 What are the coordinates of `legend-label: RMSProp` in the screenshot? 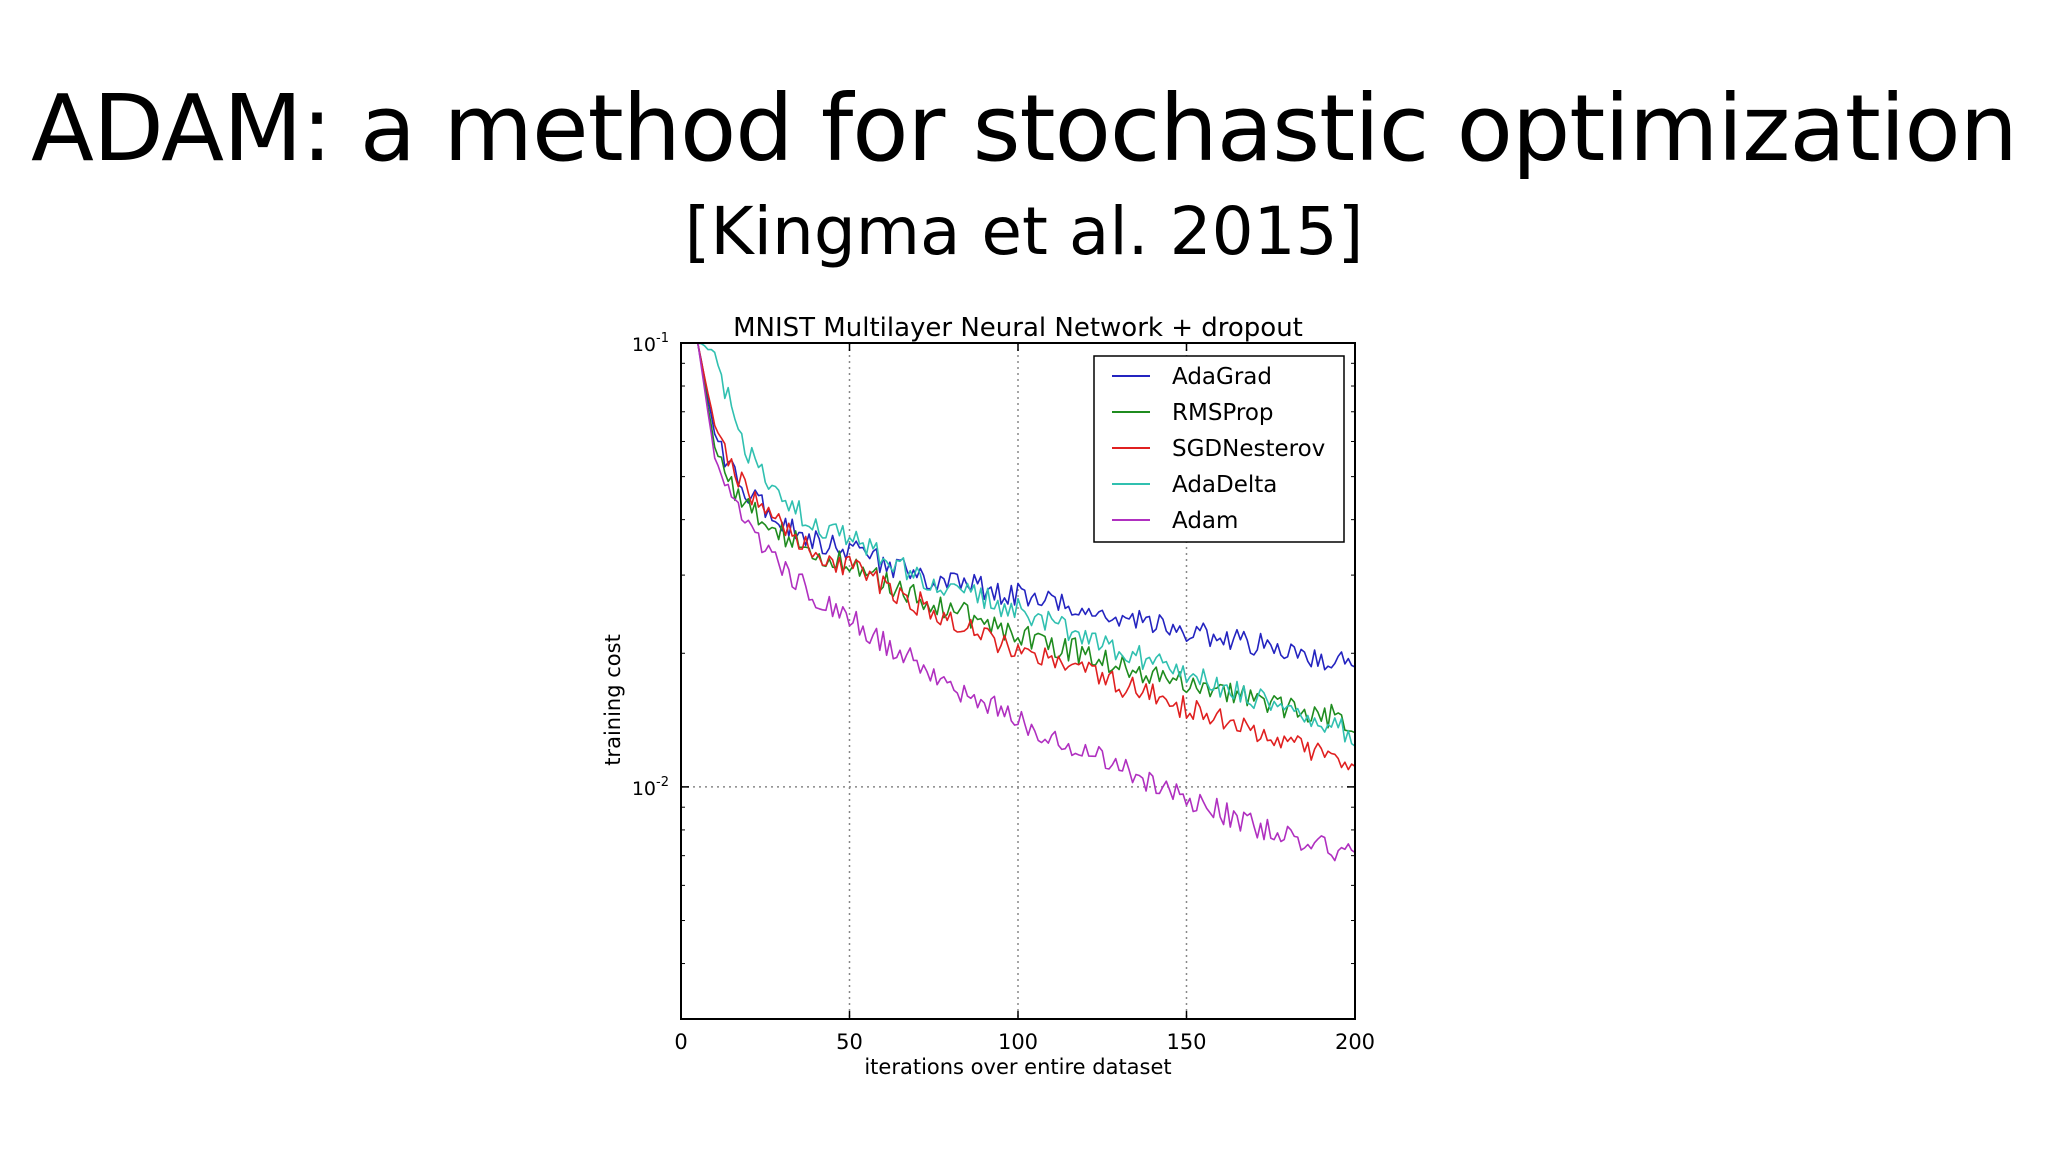 It's located at (1223, 413).